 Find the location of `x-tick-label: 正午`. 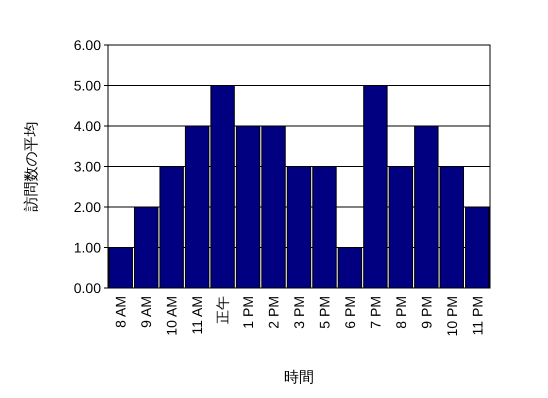

x-tick-label: 正午 is located at coordinates (222, 310).